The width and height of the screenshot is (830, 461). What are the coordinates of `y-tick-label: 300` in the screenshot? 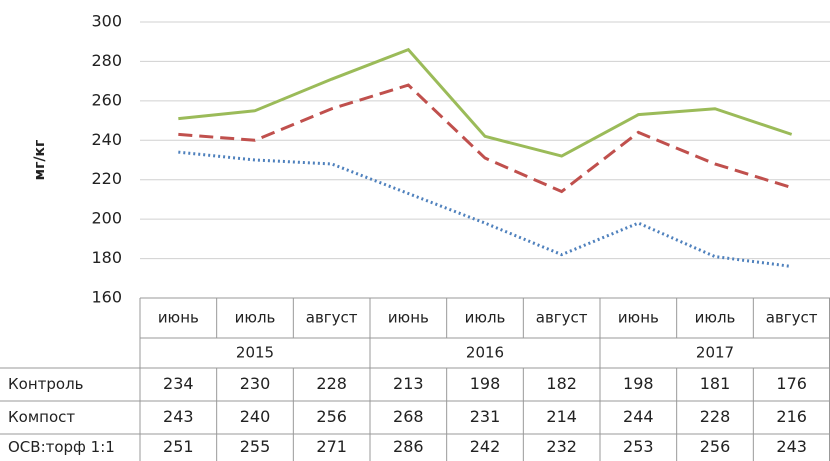 It's located at (106, 21).